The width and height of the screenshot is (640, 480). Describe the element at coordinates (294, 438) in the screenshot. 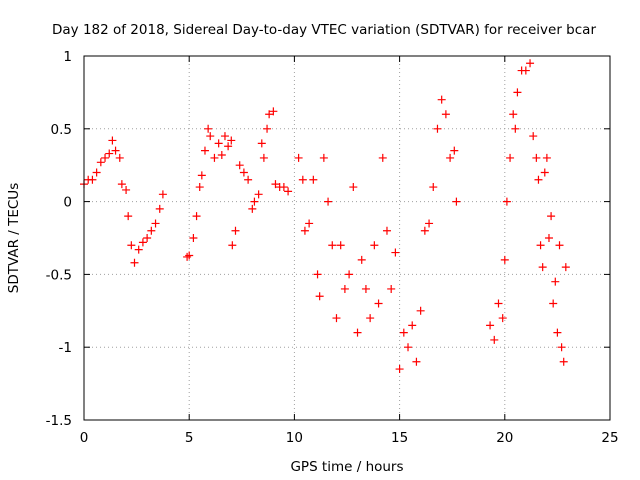

I see `x-tick-label: 10` at that location.